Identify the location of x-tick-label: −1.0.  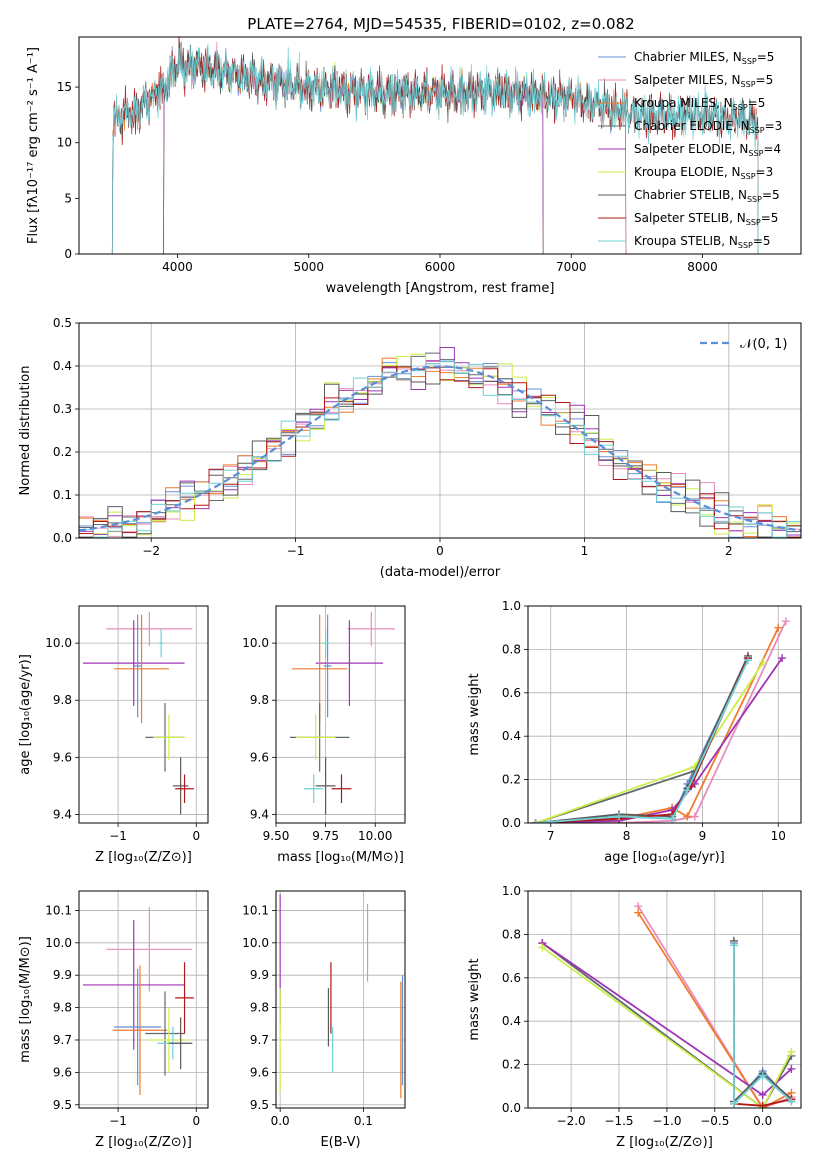
(666, 1121).